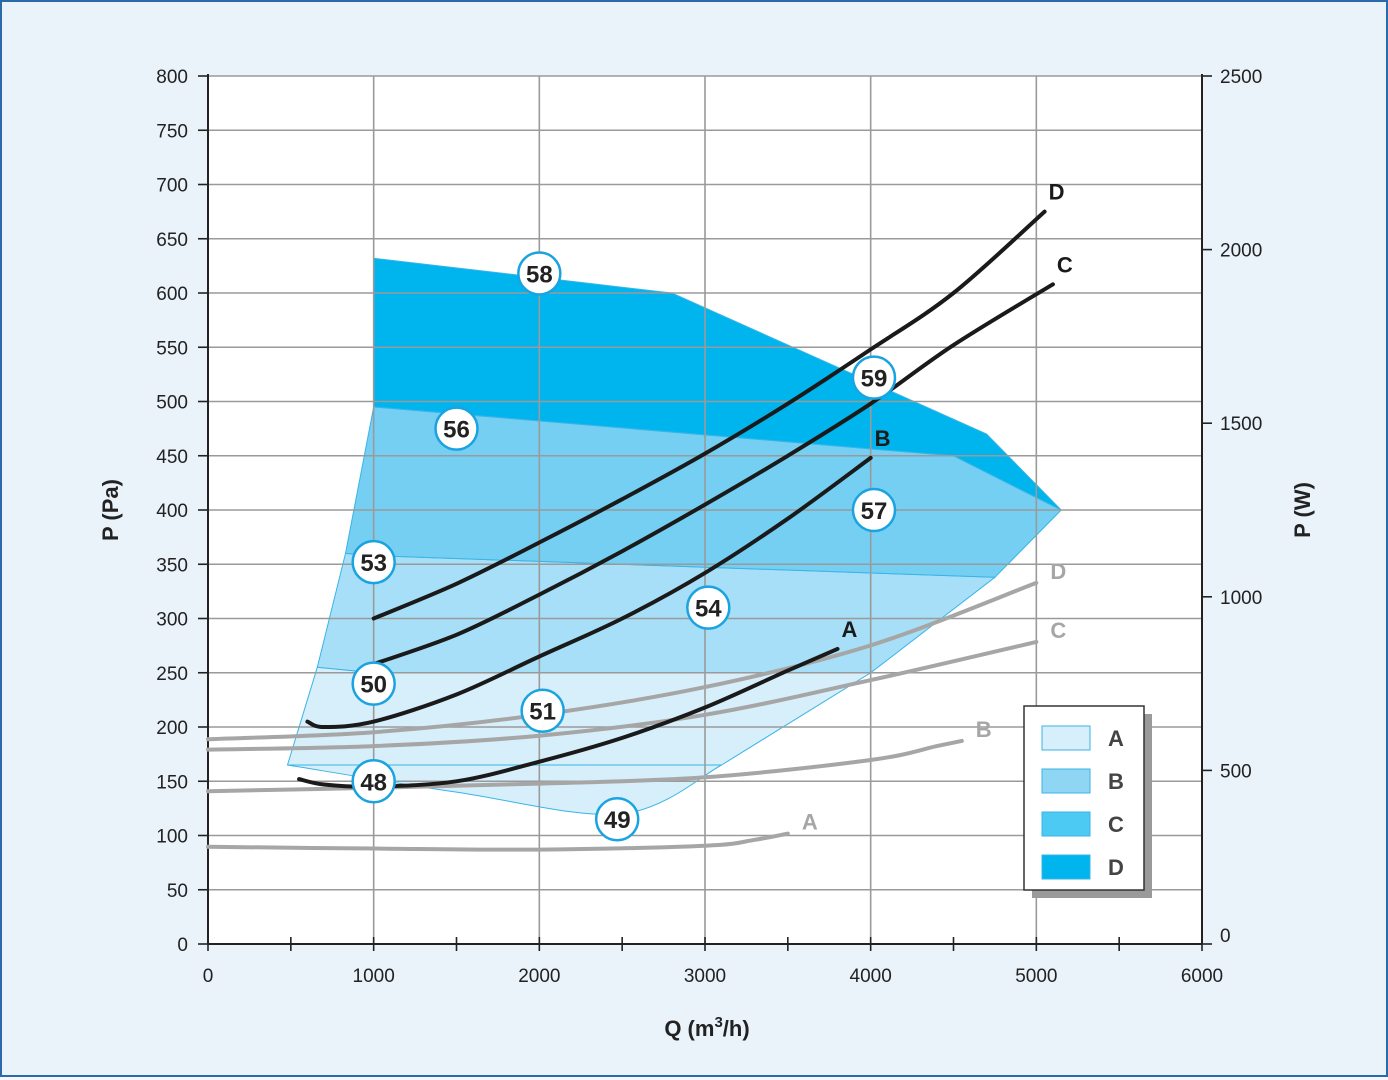 This screenshot has width=1388, height=1080. What do you see at coordinates (1241, 598) in the screenshot?
I see `y-right-tick-label: 1000` at bounding box center [1241, 598].